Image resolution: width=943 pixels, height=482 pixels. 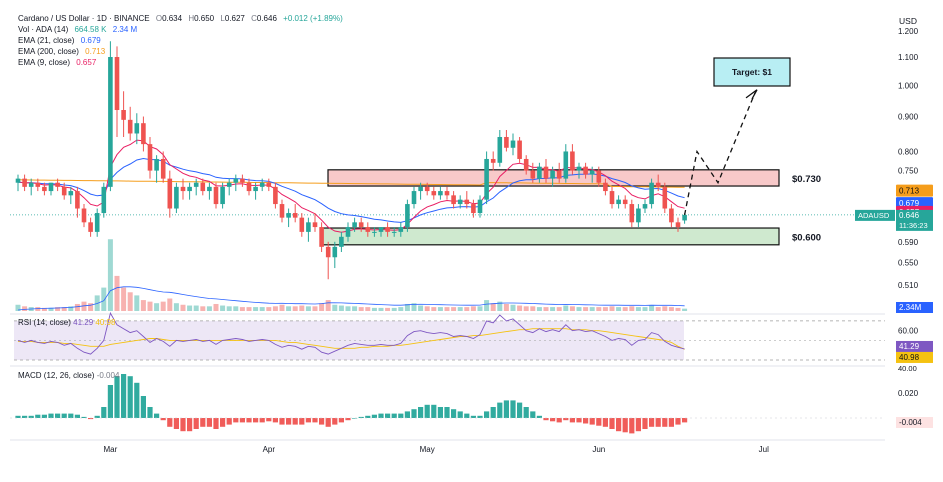 I want to click on volume-badge-bg, so click(x=914, y=307).